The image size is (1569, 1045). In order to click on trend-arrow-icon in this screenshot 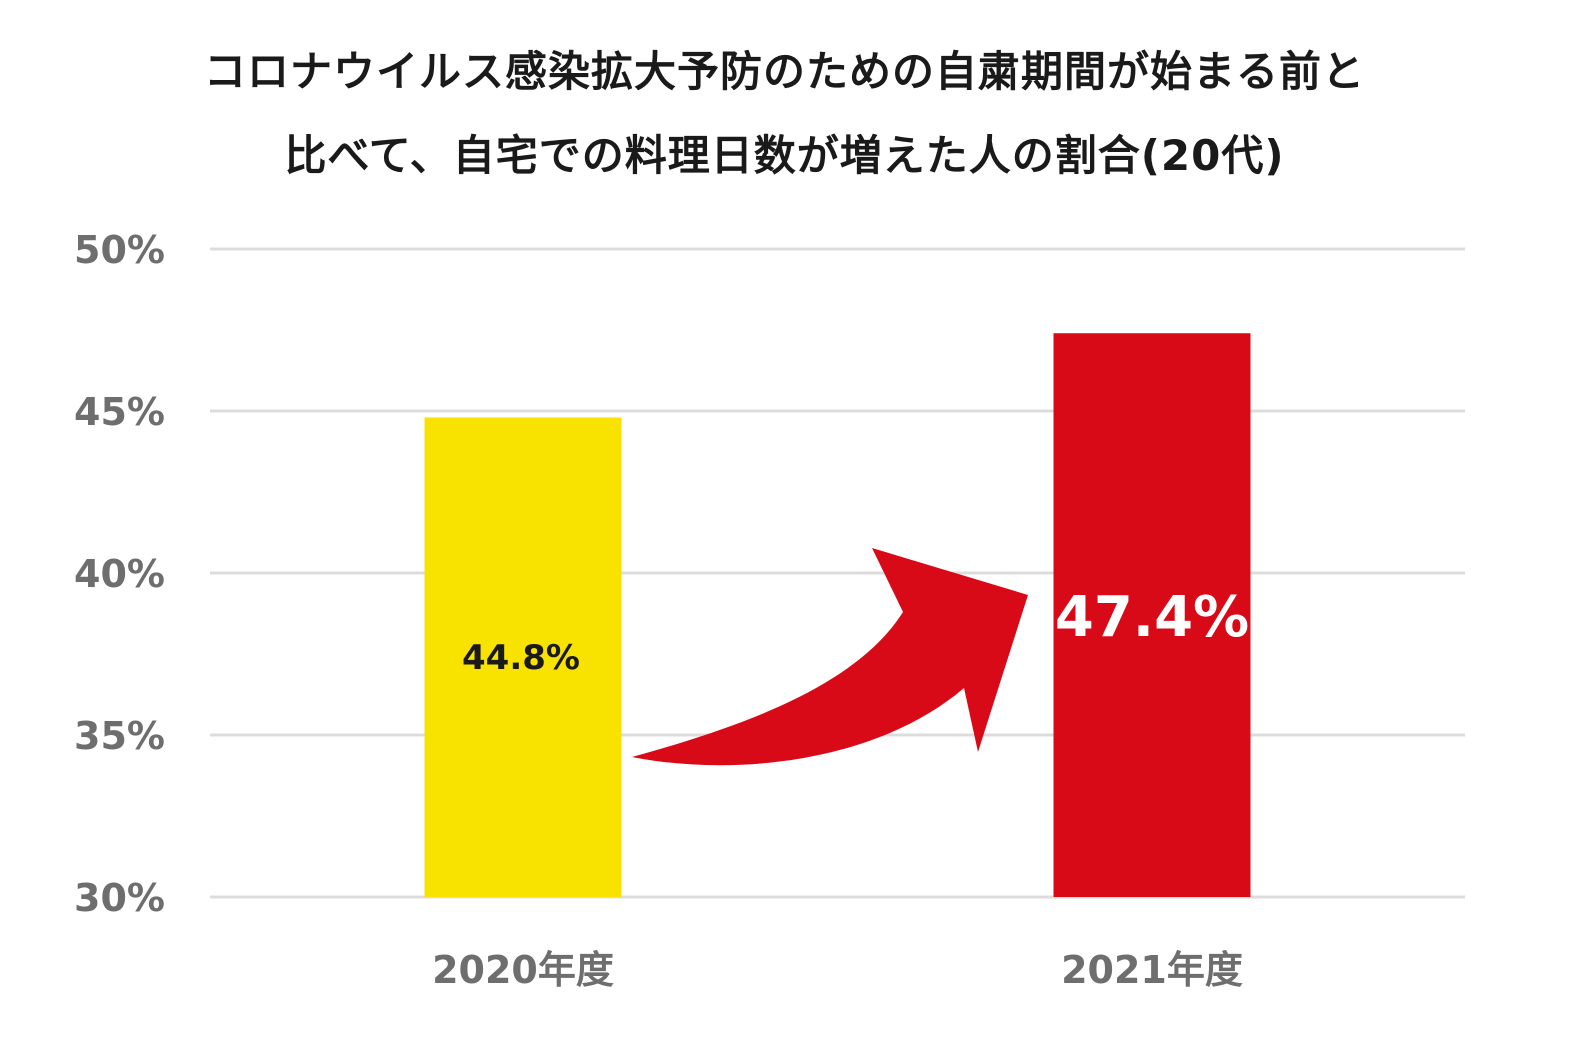, I will do `click(830, 657)`.